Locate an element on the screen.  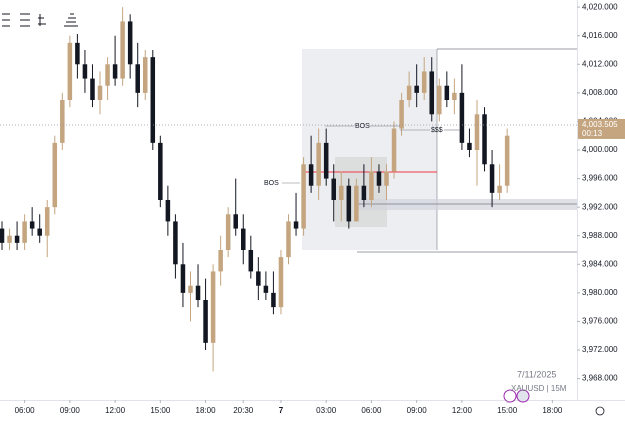
toolbar is located at coordinates (41, 21).